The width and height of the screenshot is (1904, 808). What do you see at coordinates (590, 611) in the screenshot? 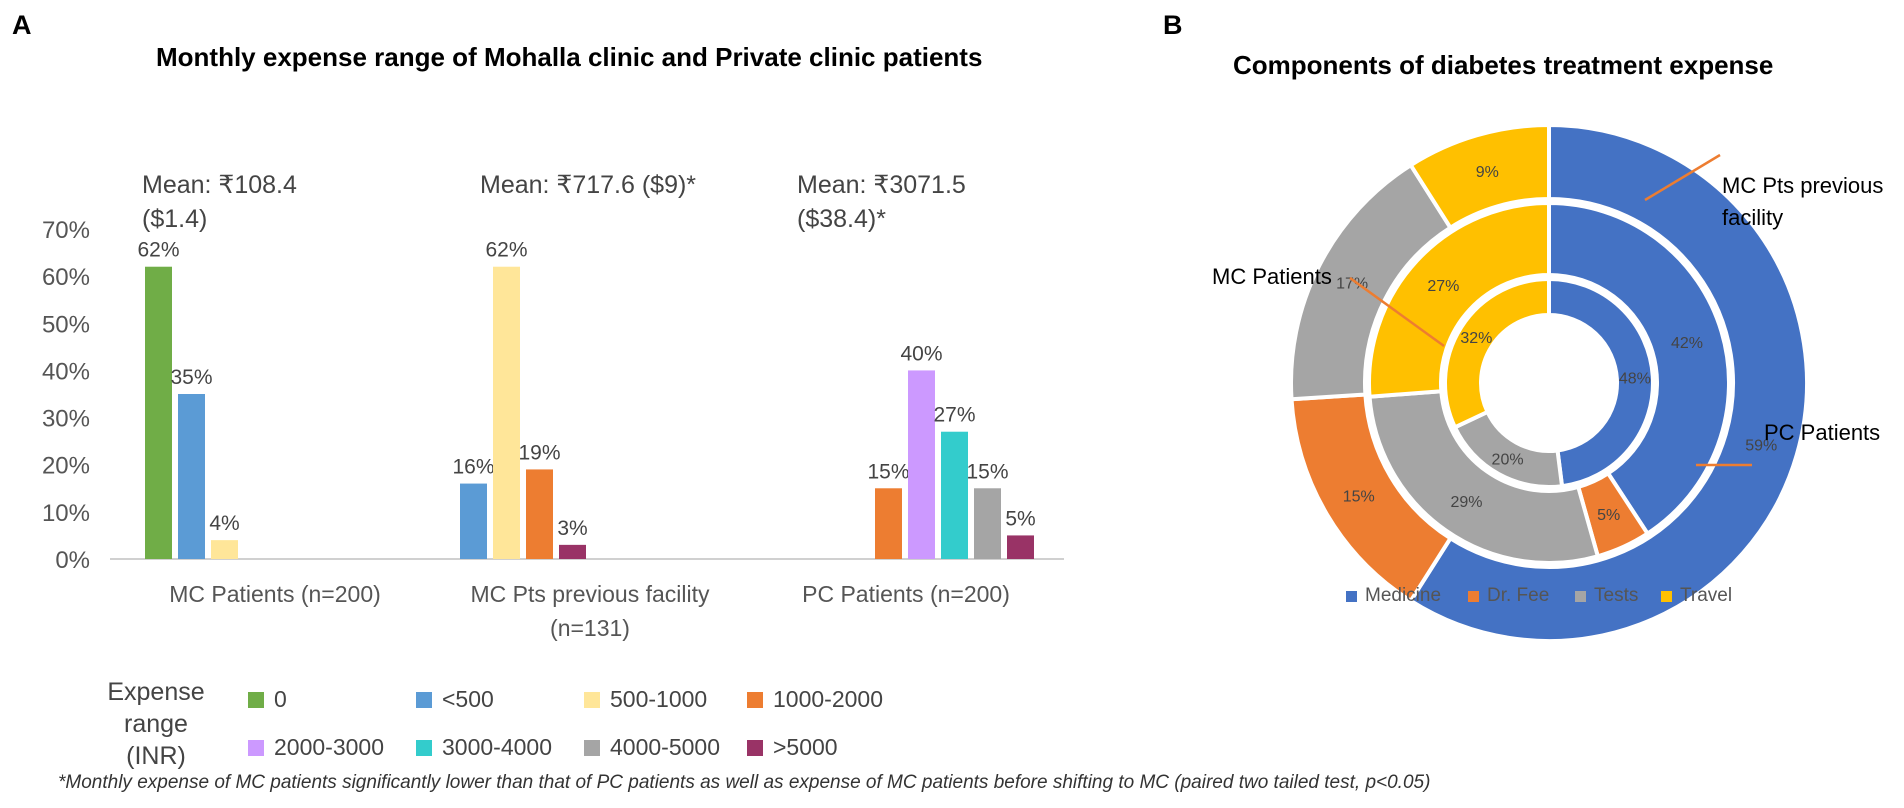
I see `x-category-label: MC Pts previous facility (n=131)` at bounding box center [590, 611].